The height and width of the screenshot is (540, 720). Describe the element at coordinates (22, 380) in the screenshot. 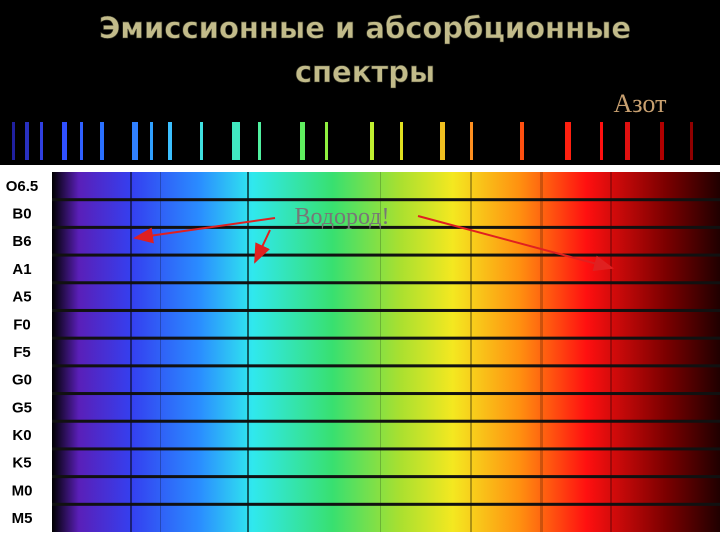

I see `spectral-class: G0` at that location.